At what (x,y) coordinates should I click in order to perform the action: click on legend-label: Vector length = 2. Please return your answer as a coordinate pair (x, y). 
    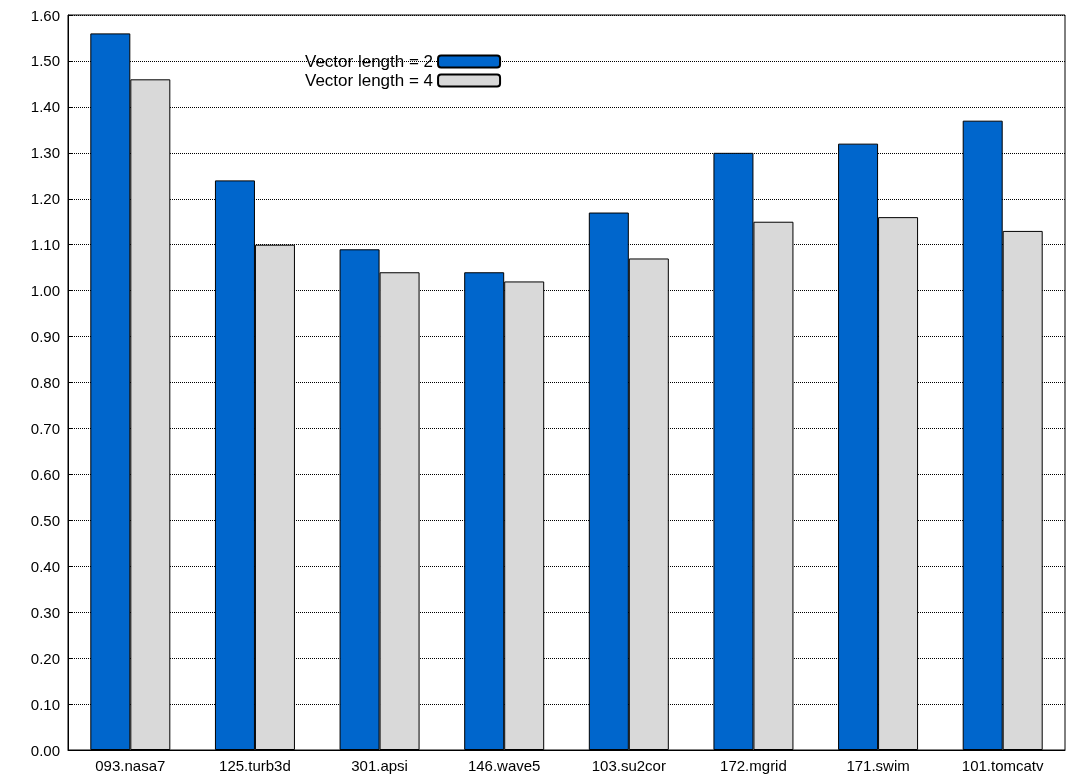
    Looking at the image, I should click on (369, 61).